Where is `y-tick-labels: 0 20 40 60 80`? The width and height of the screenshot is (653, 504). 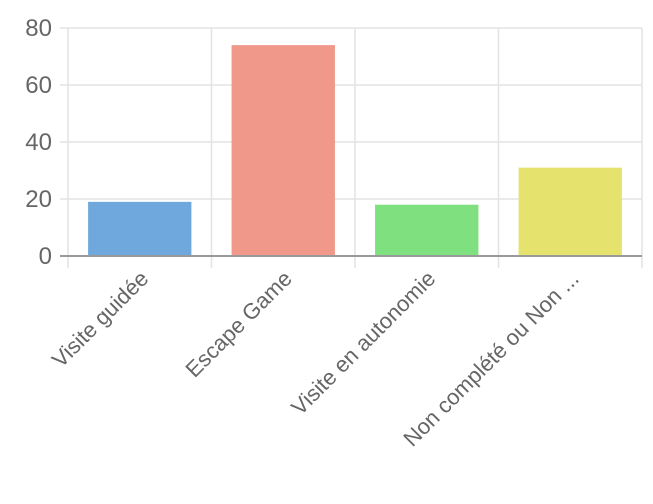
y-tick-labels: 0 20 40 60 80 is located at coordinates (38, 142).